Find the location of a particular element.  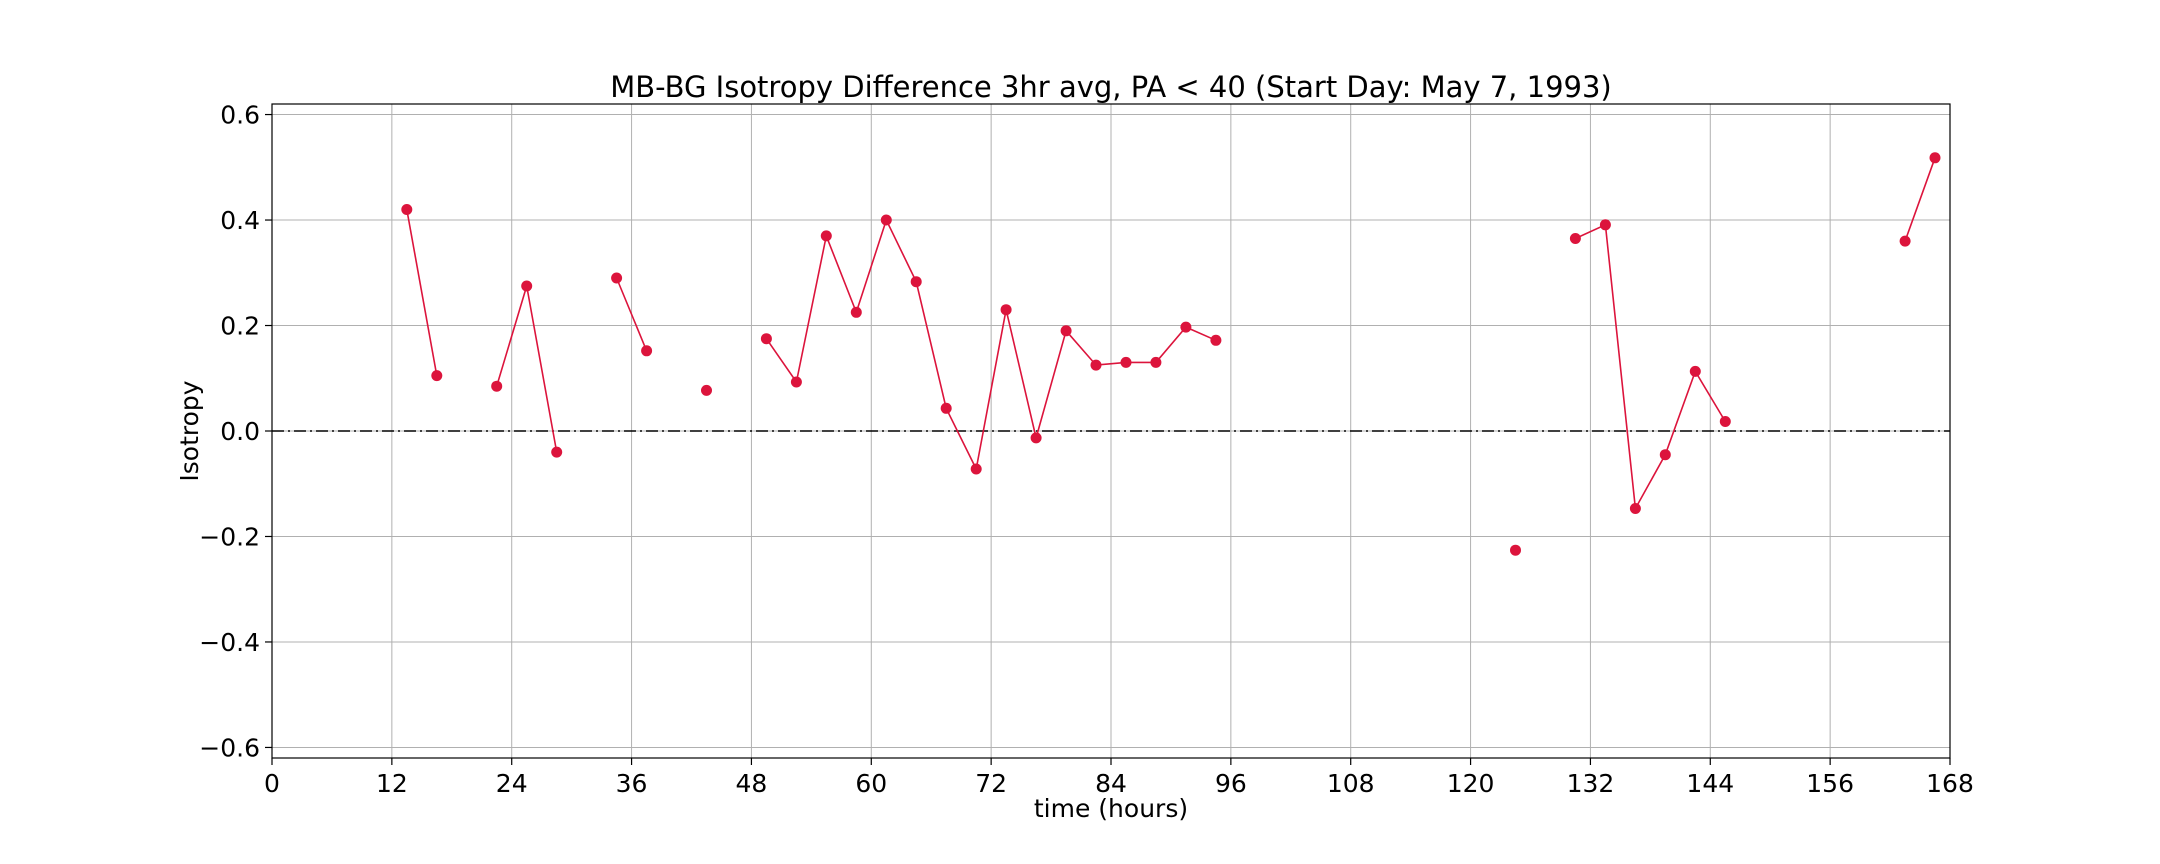

x-axis-ticks: 0 12 24 36 48 60 72 84 96 108 120 132 144 156 168 is located at coordinates (1119, 778).